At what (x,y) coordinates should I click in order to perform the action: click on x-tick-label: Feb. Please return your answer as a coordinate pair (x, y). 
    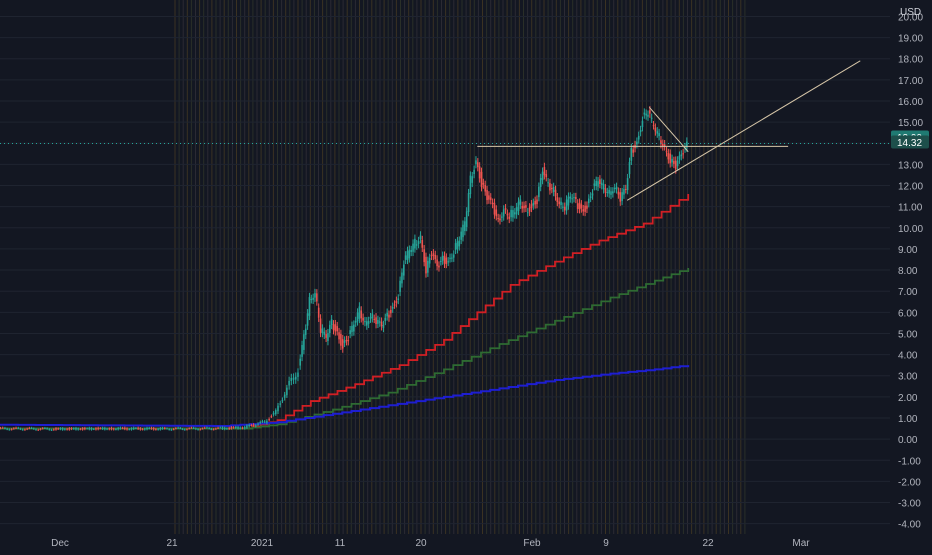
    Looking at the image, I should click on (532, 543).